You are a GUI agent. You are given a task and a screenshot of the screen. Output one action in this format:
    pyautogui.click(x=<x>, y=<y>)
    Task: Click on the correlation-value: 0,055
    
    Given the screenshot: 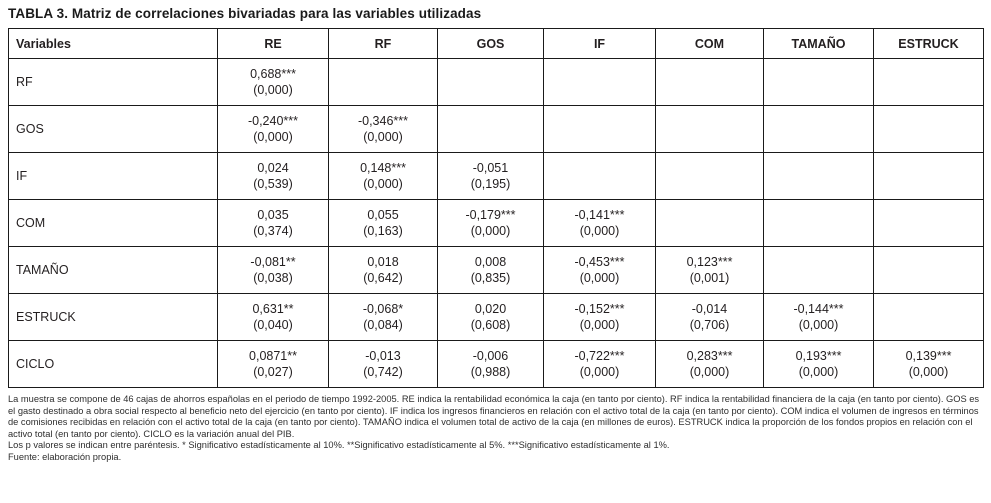 What is the action you would take?
    pyautogui.click(x=383, y=214)
    